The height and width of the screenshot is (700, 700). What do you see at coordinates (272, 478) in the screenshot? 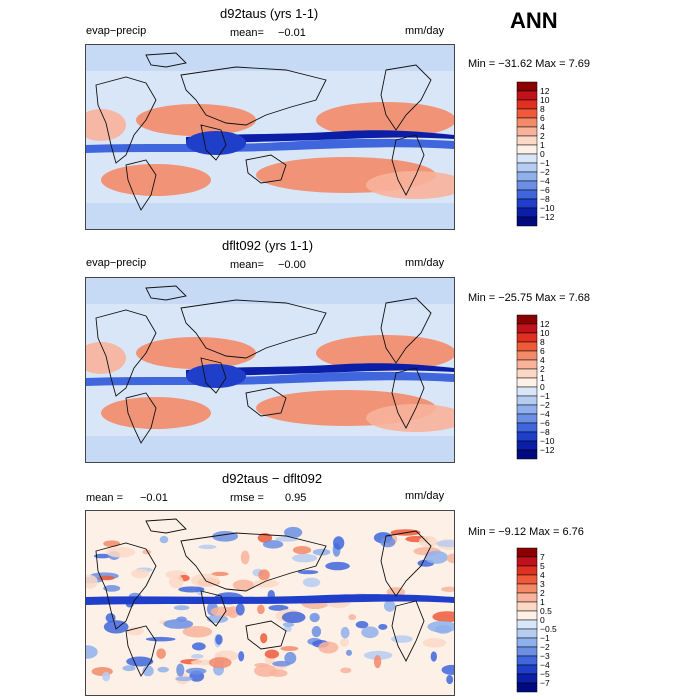
I see `panel3-title: d92taus − dflt092` at bounding box center [272, 478].